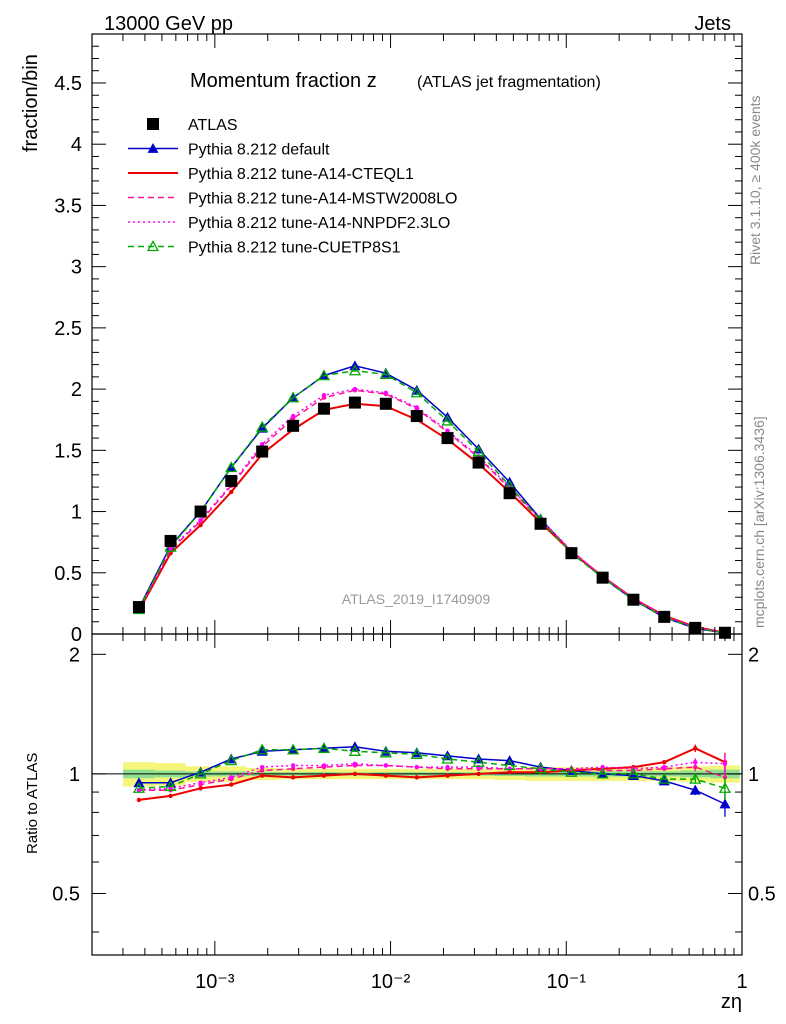 The image size is (786, 1024). Describe the element at coordinates (68, 84) in the screenshot. I see `y-tick-label: 4.5` at that location.